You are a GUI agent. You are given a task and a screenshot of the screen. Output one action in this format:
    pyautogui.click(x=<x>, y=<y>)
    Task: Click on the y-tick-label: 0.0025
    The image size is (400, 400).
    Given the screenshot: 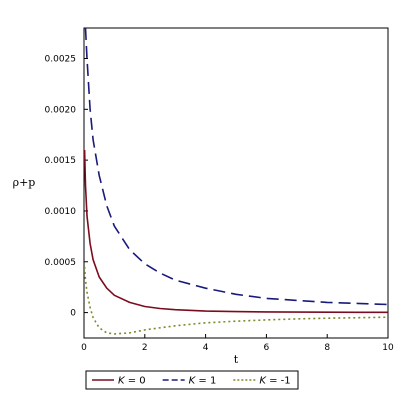 What is the action you would take?
    pyautogui.click(x=61, y=59)
    